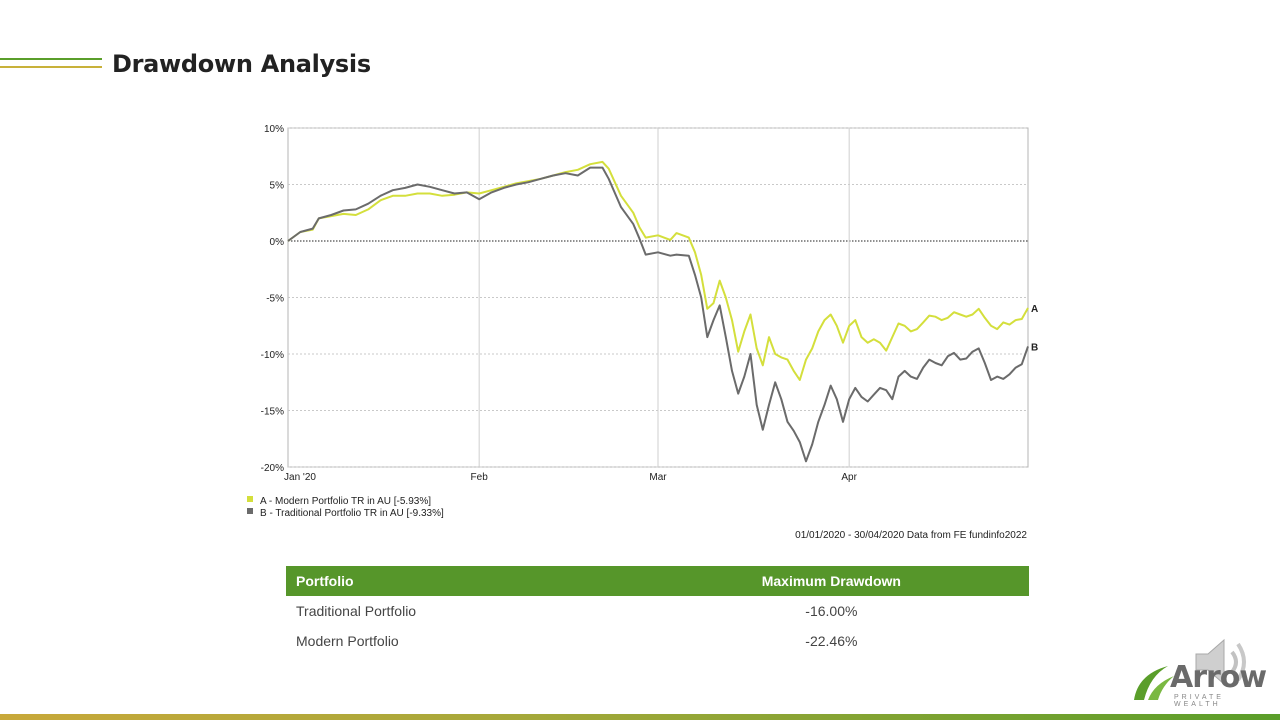  Describe the element at coordinates (1154, 683) in the screenshot. I see `logo-swoosh-icon` at that location.